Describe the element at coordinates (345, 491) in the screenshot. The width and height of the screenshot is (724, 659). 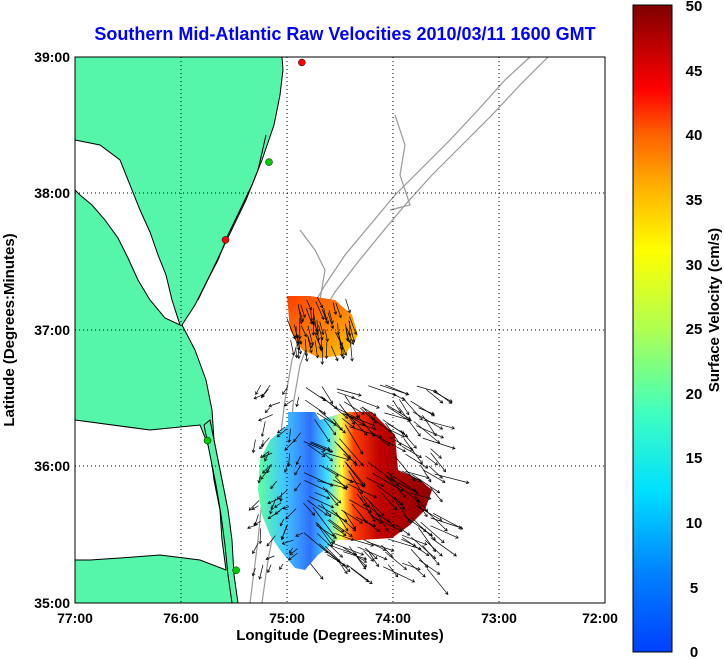
I see `velocity-patch-south` at that location.